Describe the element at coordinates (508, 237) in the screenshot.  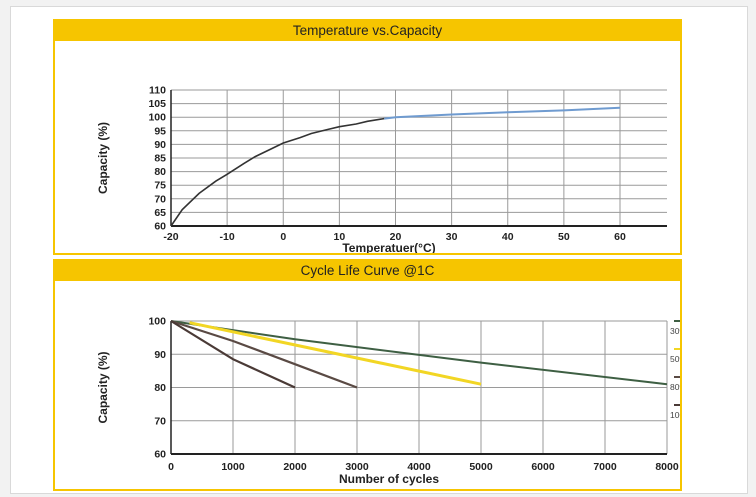
I see `x-tick-label: 40` at that location.